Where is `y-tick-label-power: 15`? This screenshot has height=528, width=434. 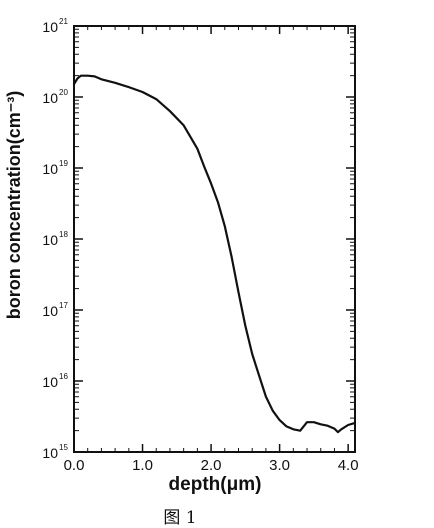
y-tick-label-power: 15 is located at coordinates (63, 447).